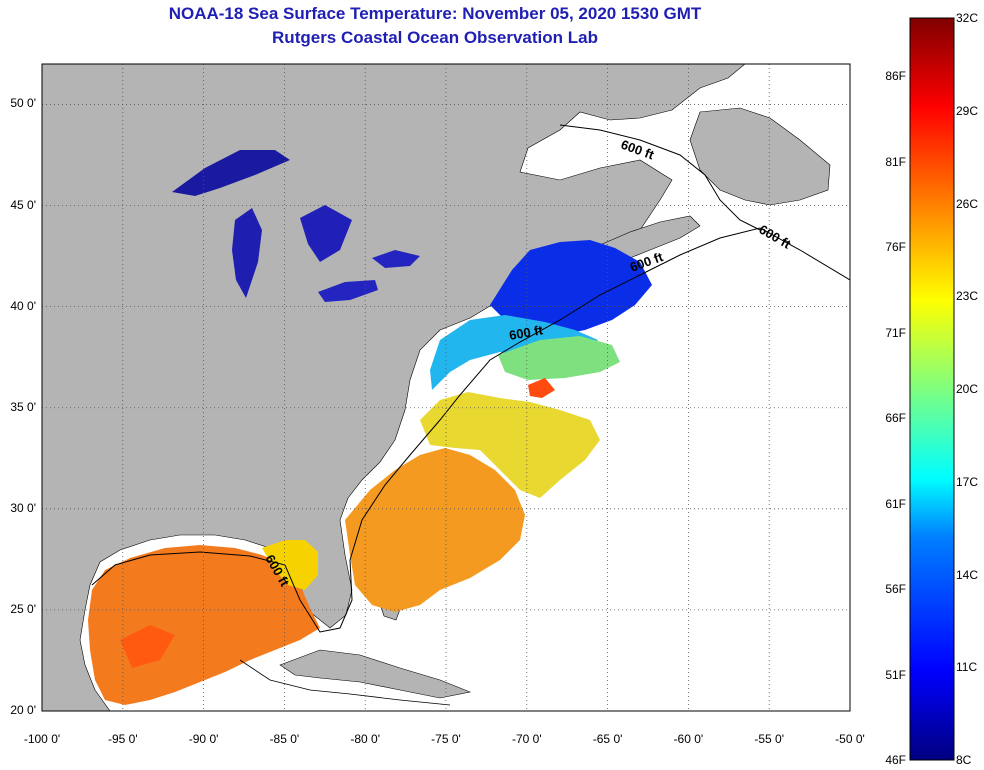  Describe the element at coordinates (967, 389) in the screenshot. I see `colorbar-celsius-label: 20C` at that location.